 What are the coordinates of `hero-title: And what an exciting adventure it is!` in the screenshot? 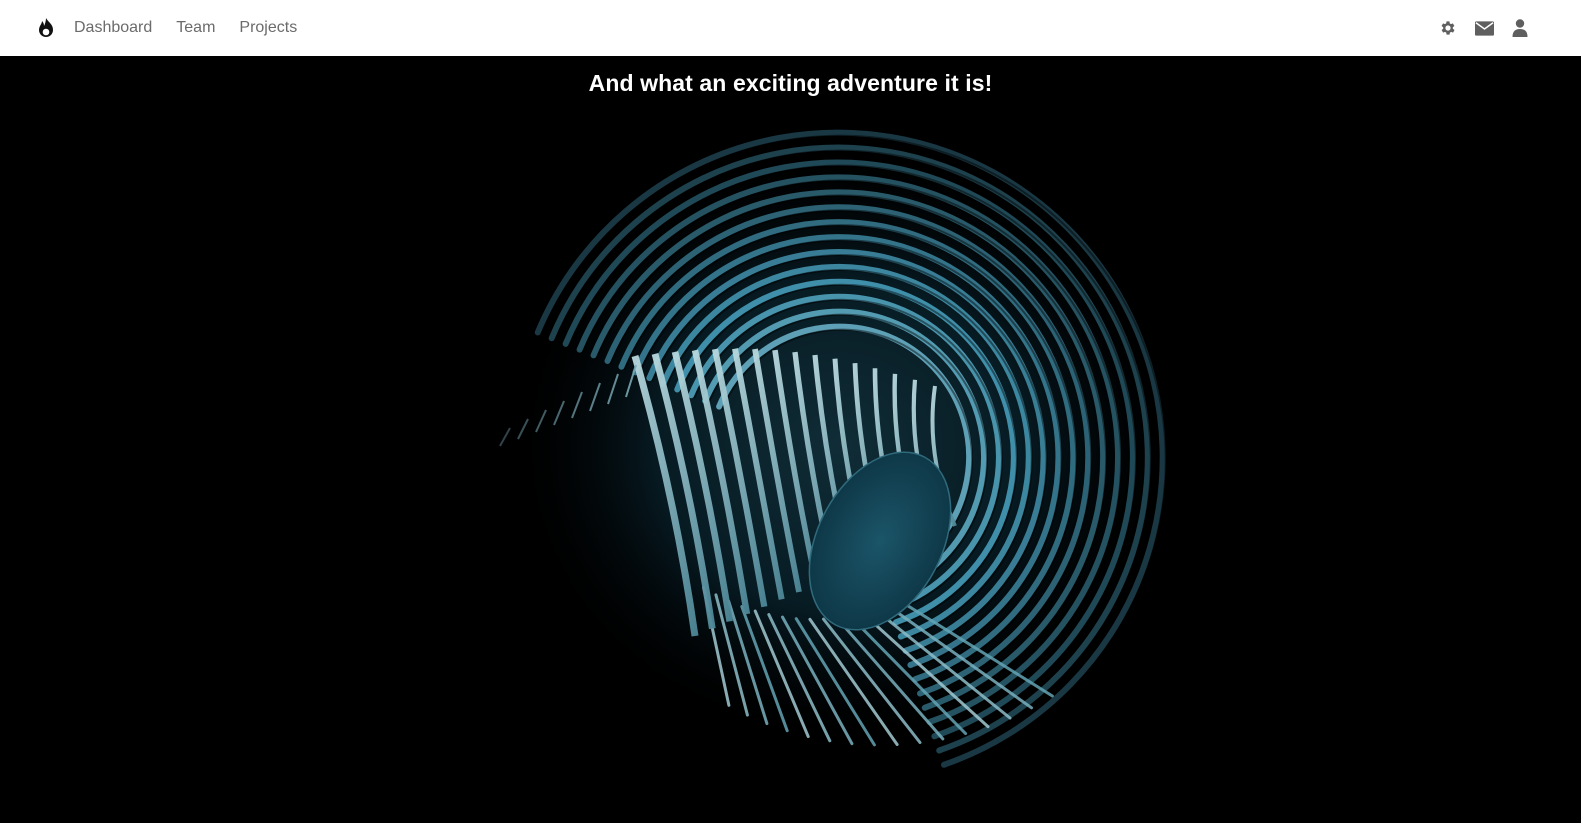 It's located at (790, 83).